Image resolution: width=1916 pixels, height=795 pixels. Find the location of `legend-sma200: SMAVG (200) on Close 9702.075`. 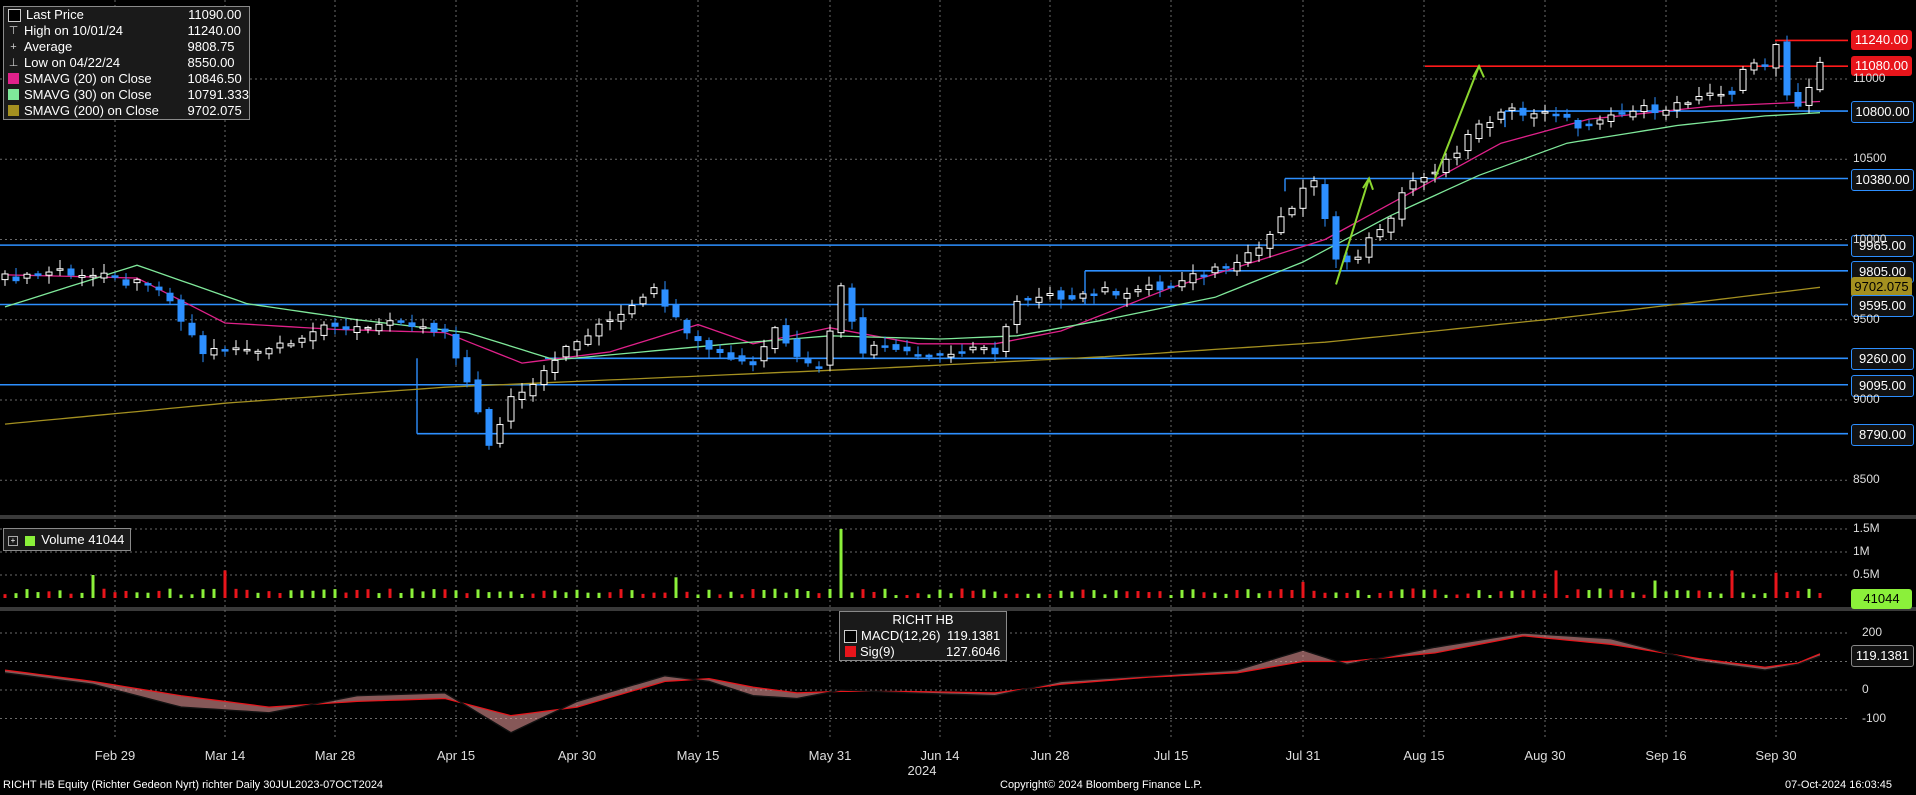

legend-sma200: SMAVG (200) on Close 9702.075 is located at coordinates (126, 111).